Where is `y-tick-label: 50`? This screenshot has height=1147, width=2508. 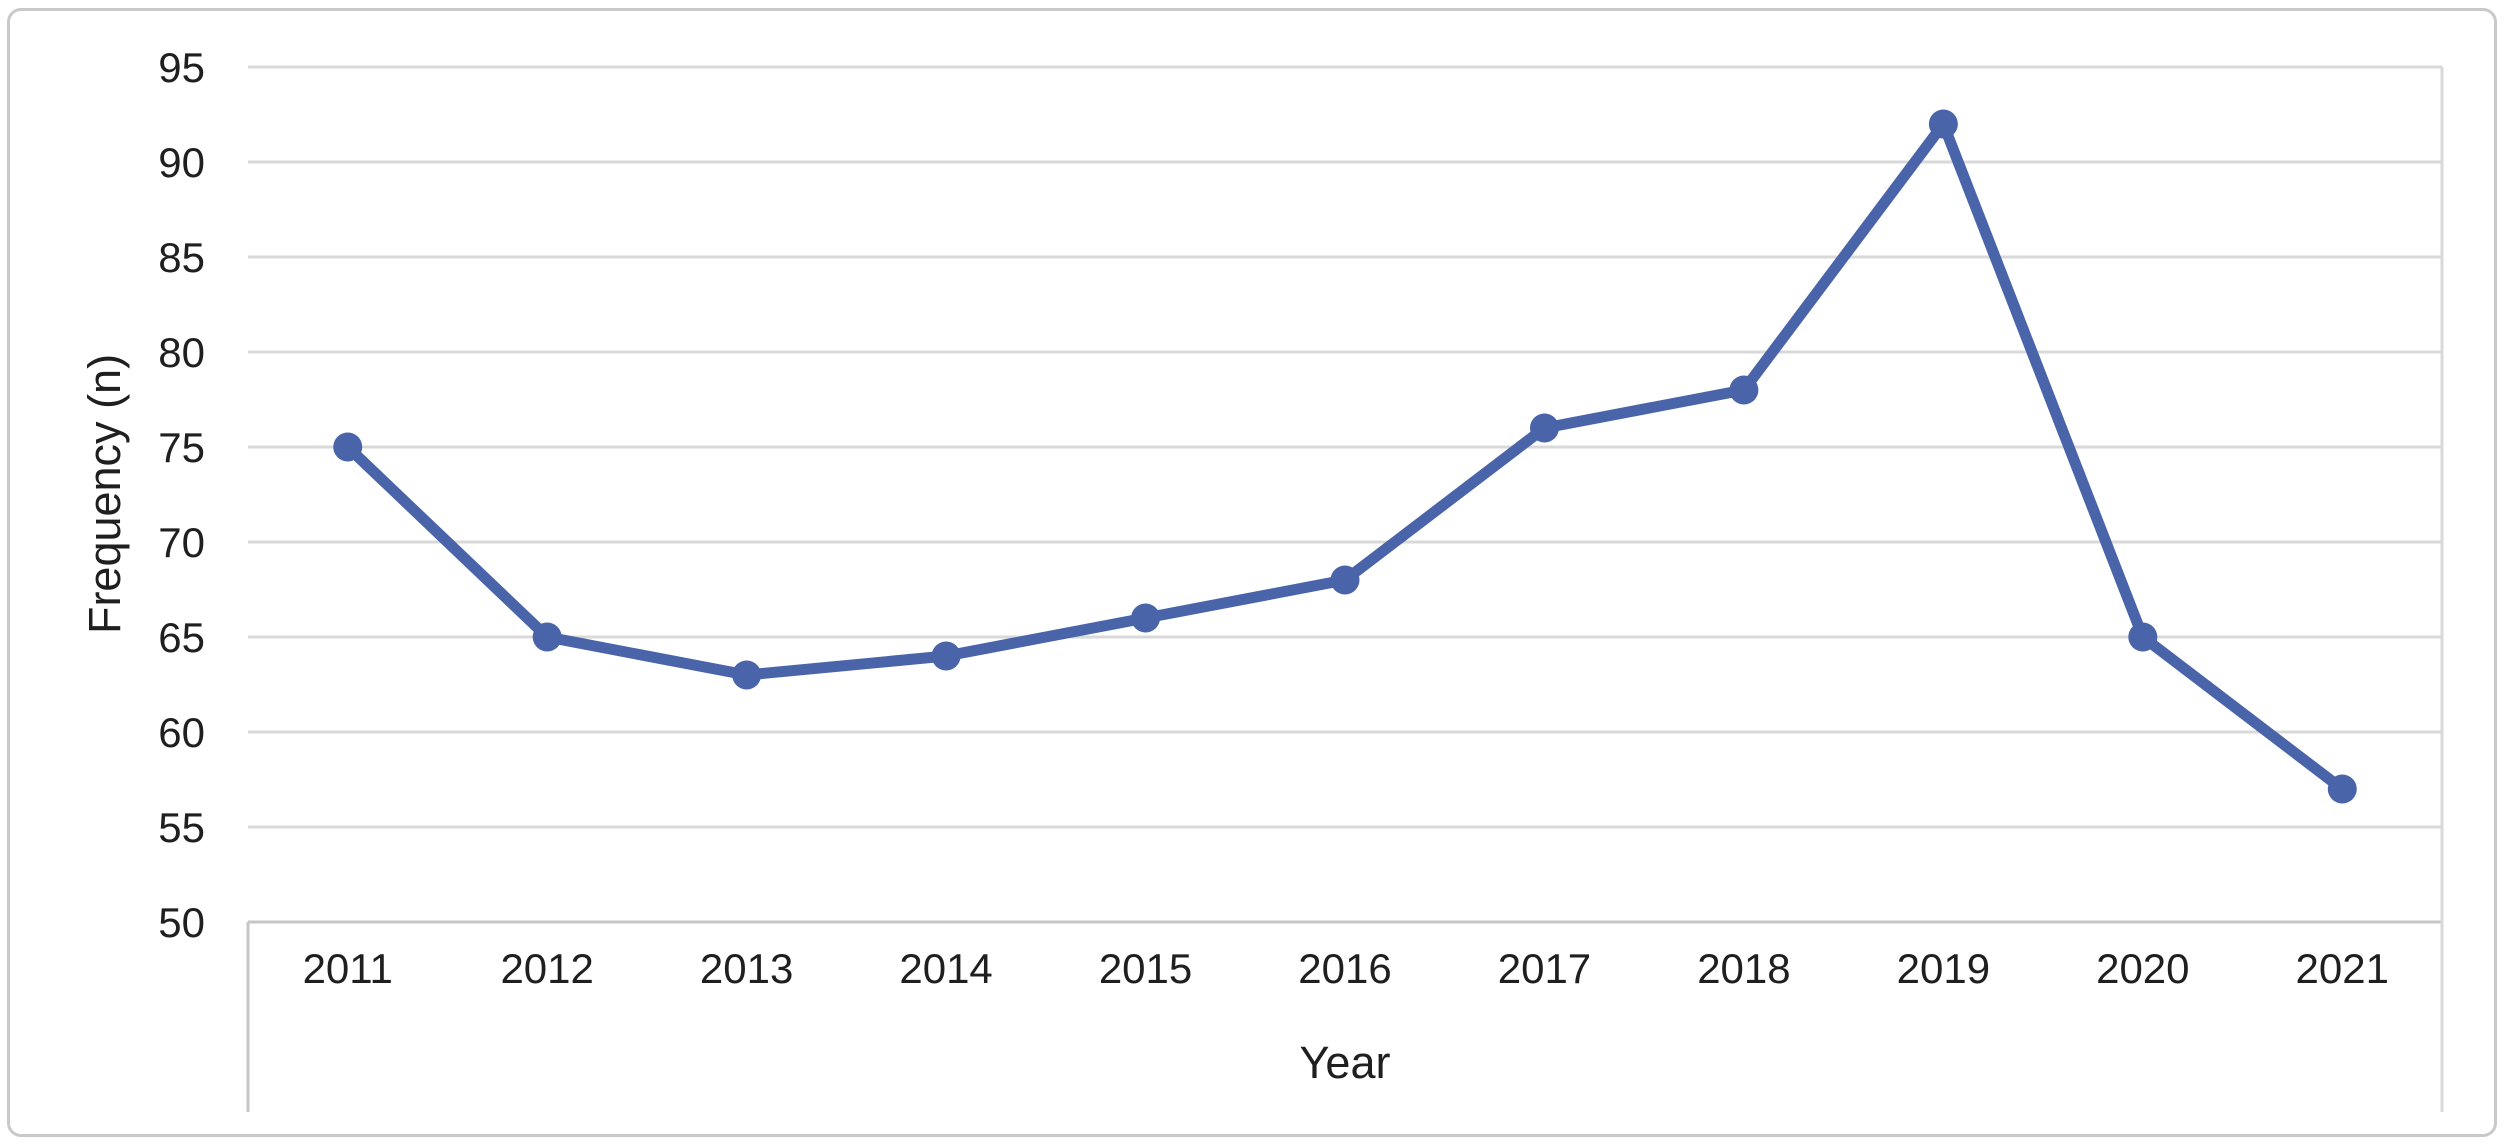
y-tick-label: 50 is located at coordinates (181, 922).